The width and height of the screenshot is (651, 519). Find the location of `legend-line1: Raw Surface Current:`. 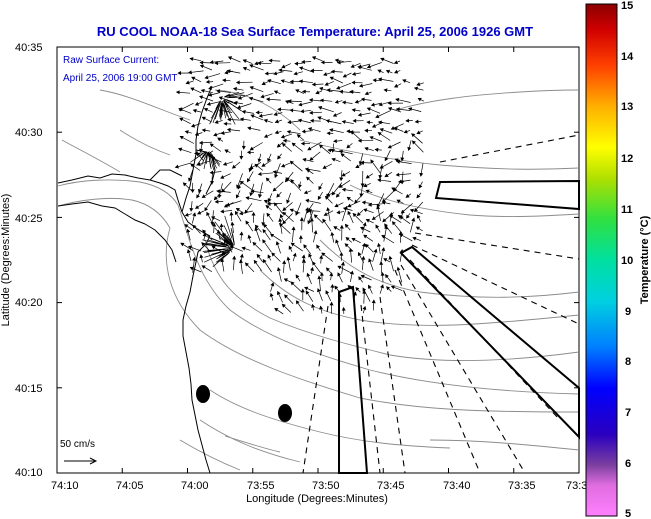

legend-line1: Raw Surface Current: is located at coordinates (111, 60).